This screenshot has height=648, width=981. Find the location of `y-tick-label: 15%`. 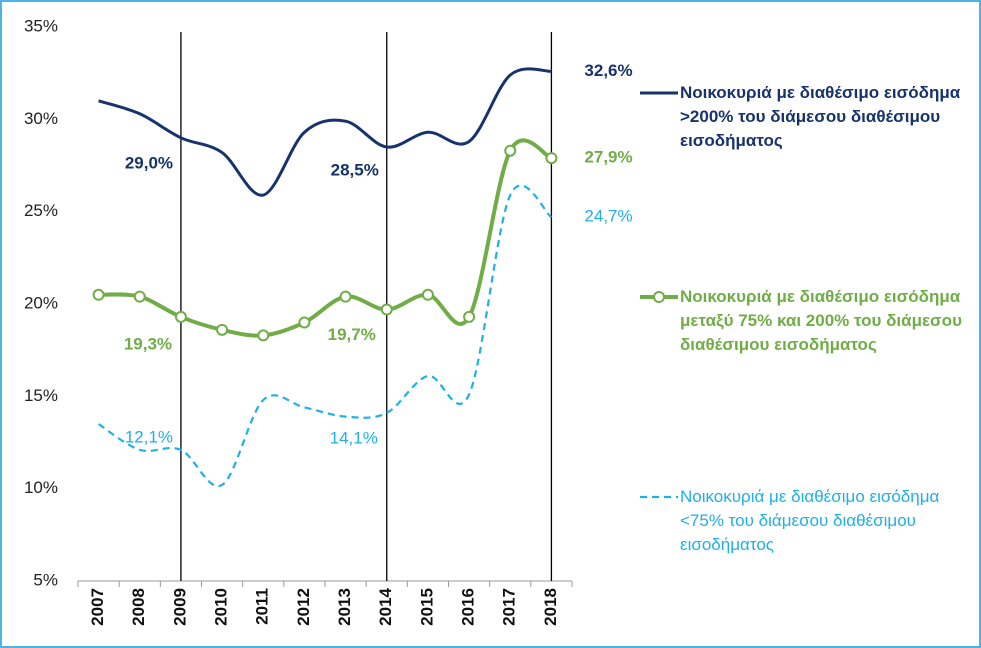

y-tick-label: 15% is located at coordinates (41, 395).